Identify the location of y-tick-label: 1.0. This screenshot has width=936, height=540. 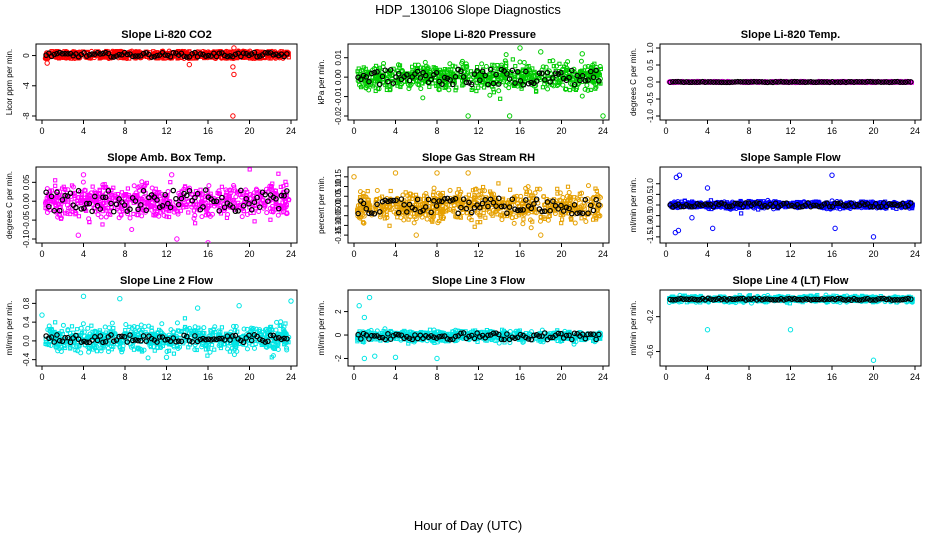
(650, 184).